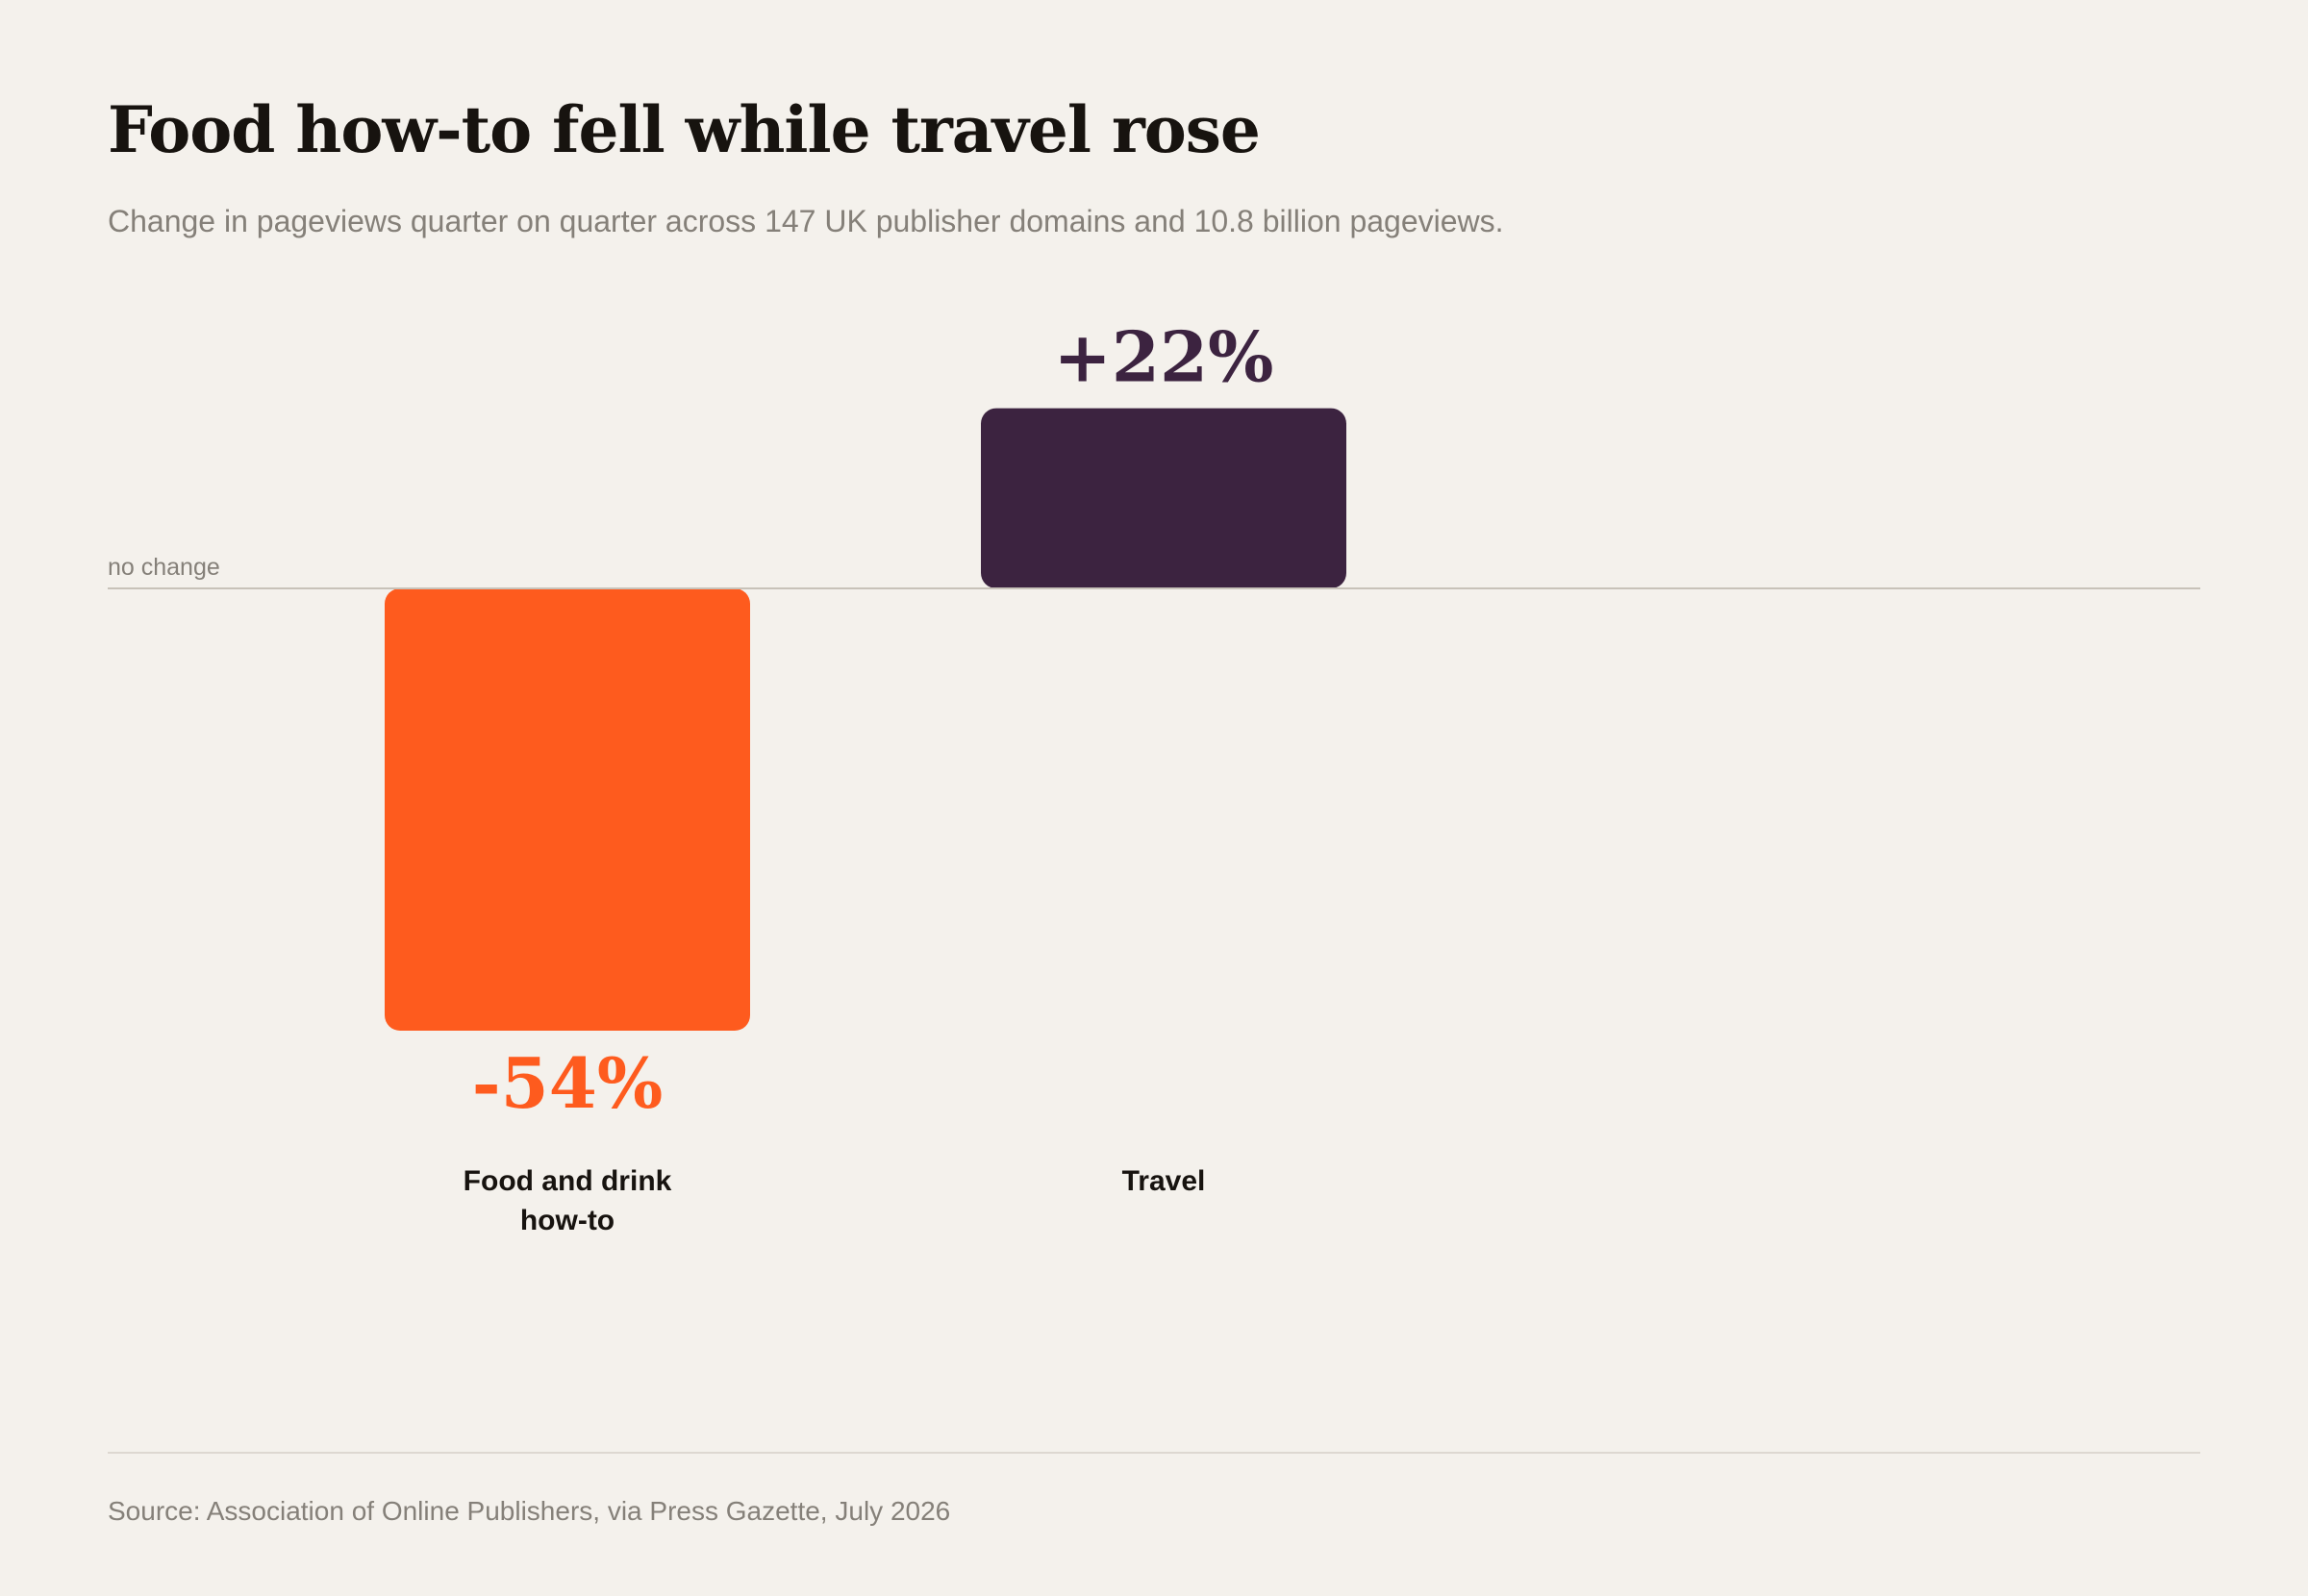  Describe the element at coordinates (568, 1181) in the screenshot. I see `category-label: Food and drink` at that location.